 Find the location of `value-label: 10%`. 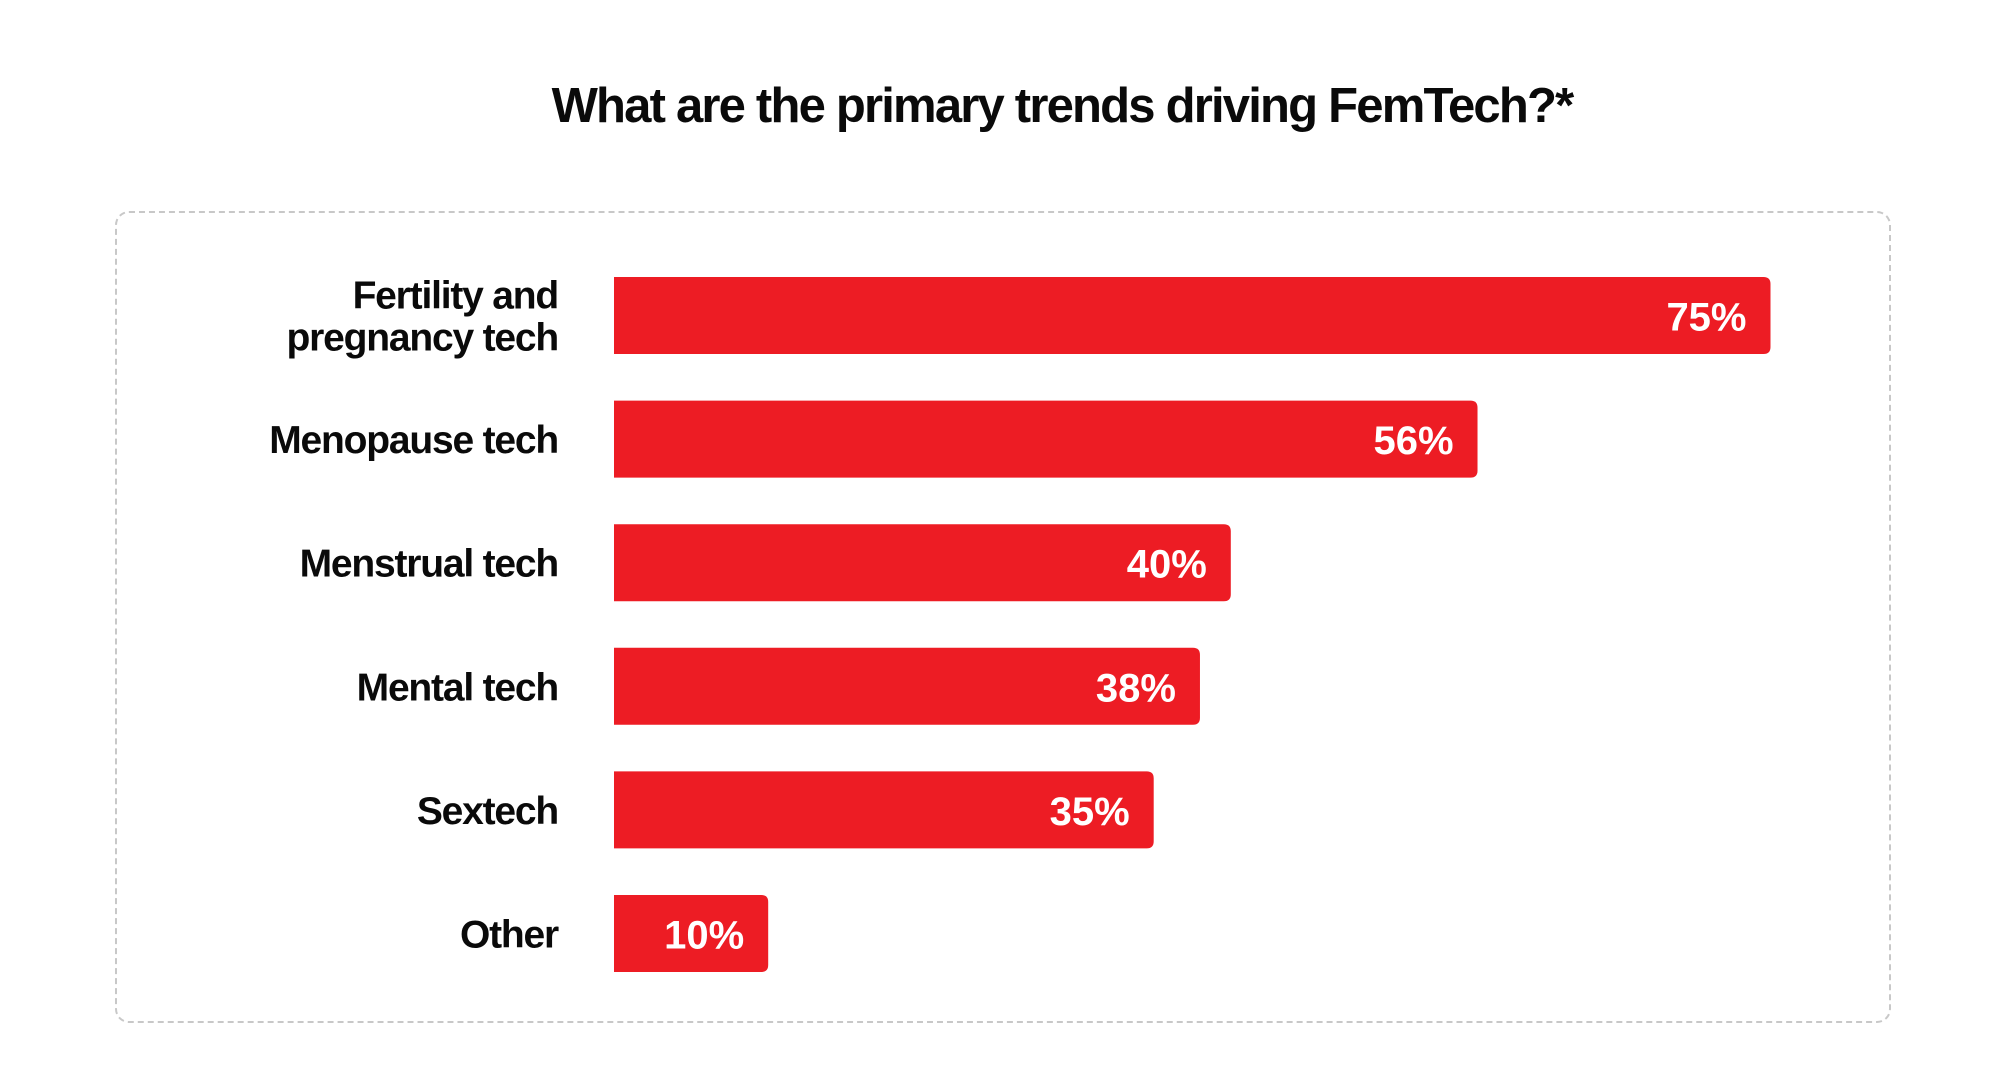

value-label: 10% is located at coordinates (704, 936).